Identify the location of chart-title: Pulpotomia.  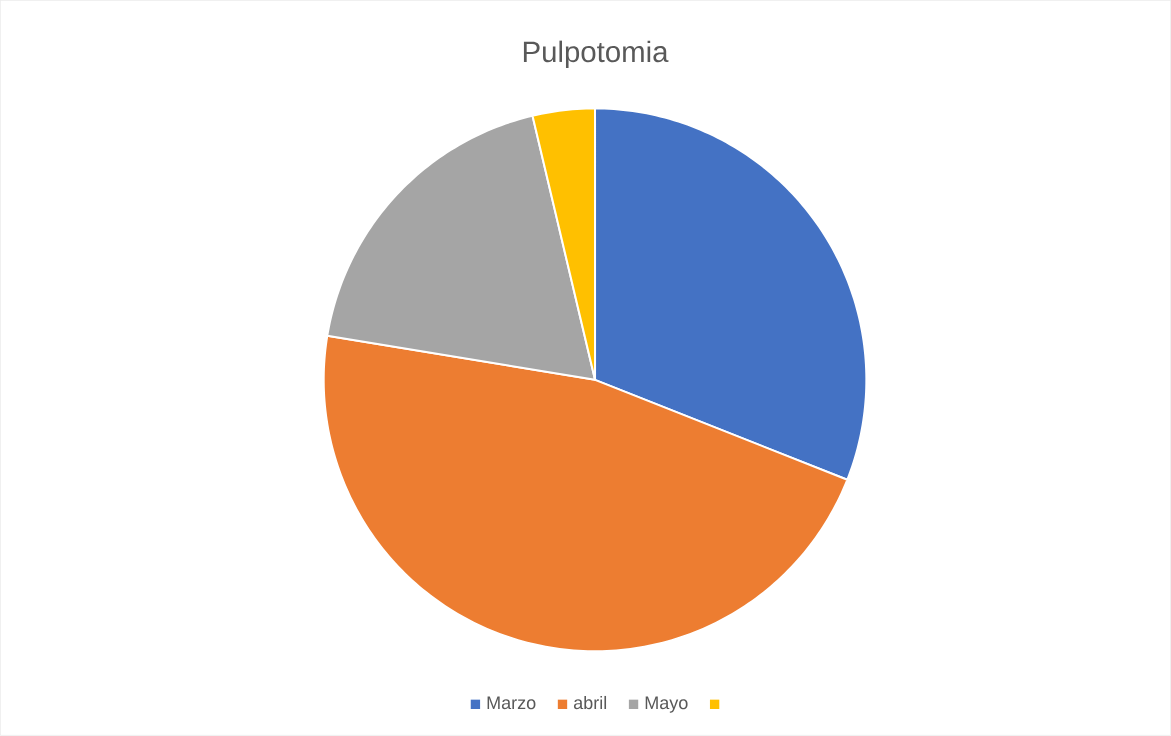
(596, 54).